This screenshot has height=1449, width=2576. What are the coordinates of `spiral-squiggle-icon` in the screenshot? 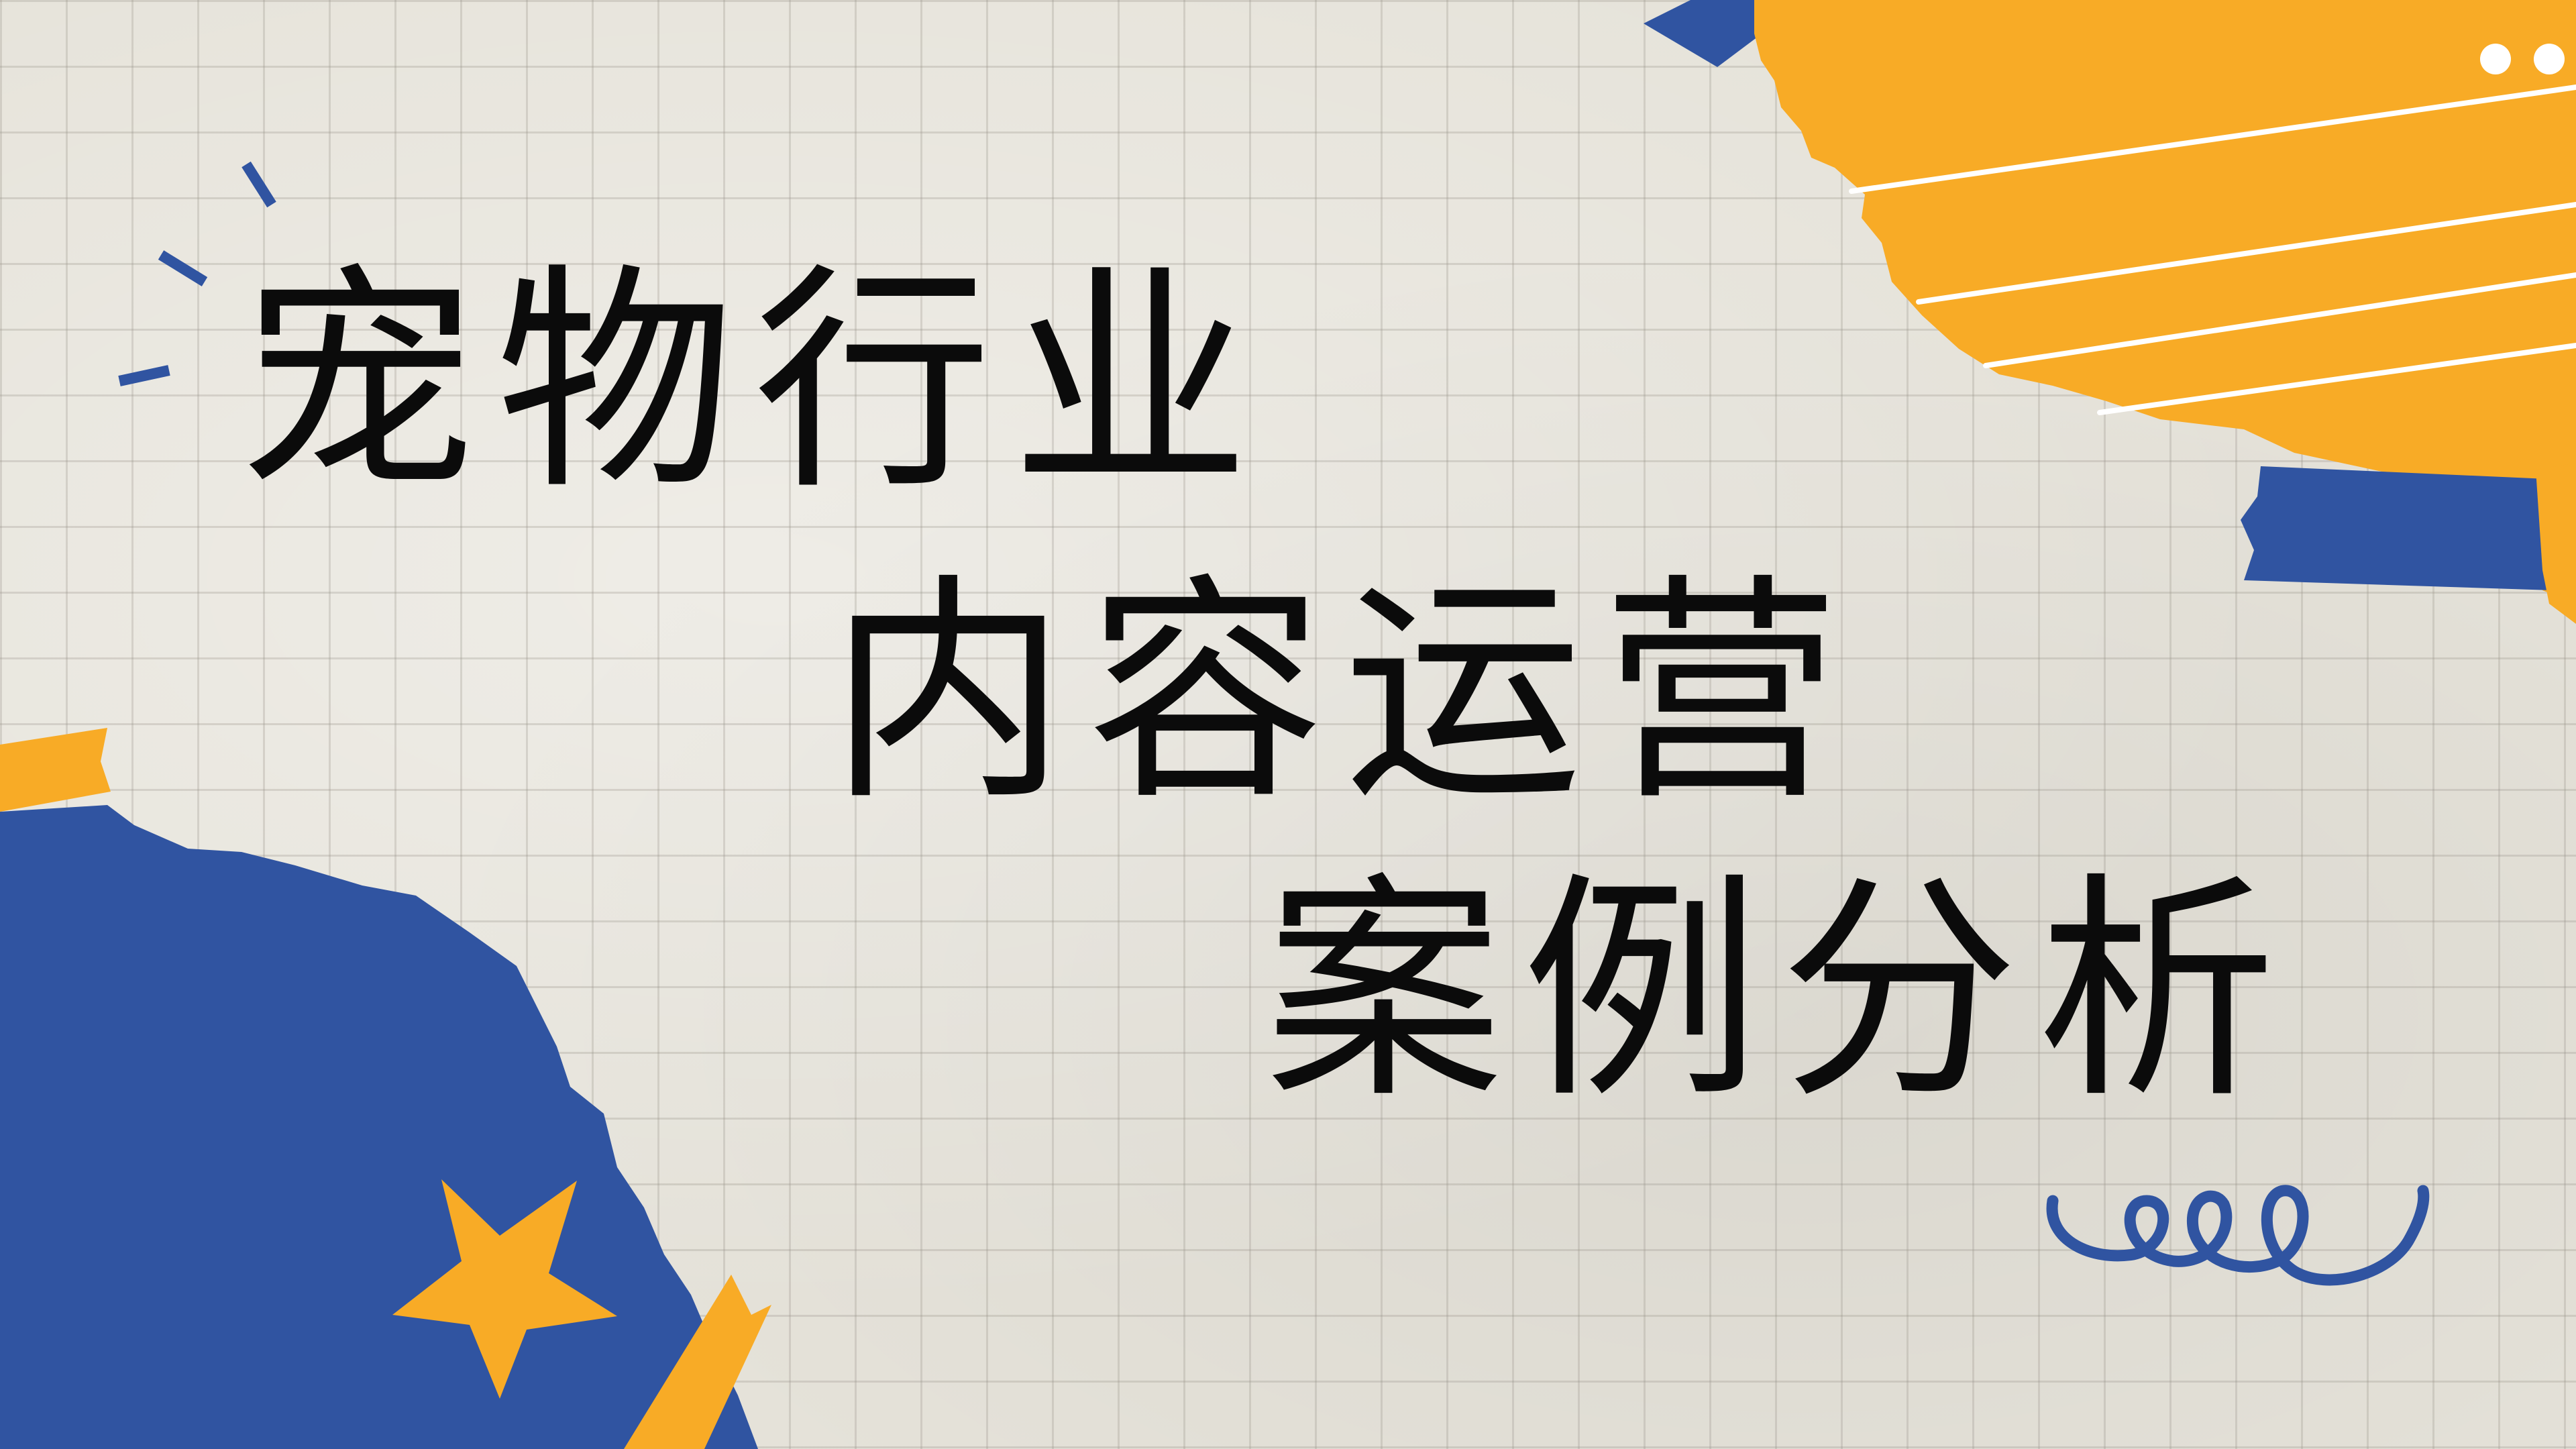 It's located at (2238, 1235).